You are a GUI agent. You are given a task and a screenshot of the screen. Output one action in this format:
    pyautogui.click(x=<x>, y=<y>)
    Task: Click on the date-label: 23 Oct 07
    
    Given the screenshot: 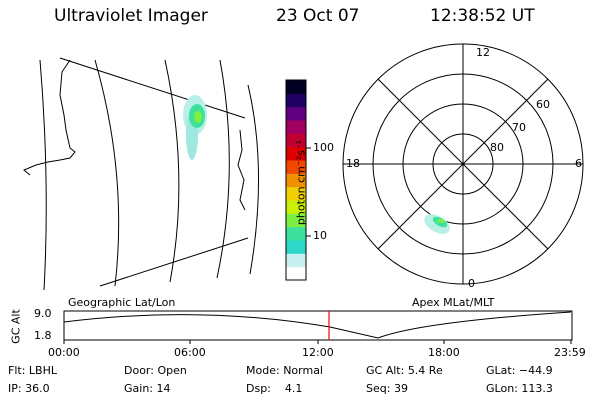 What is the action you would take?
    pyautogui.click(x=318, y=16)
    